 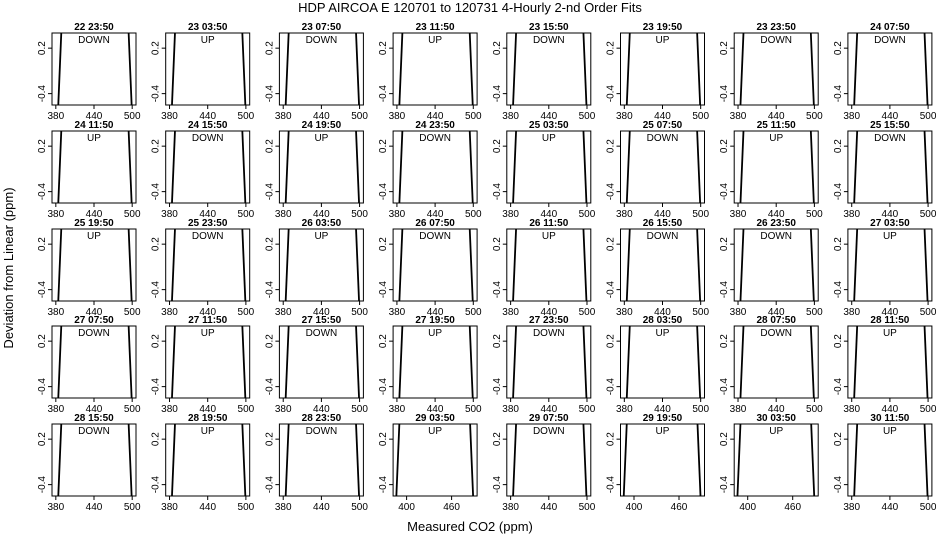 I want to click on fit-panel: 25 19:50 UP 380 440 500 -0.4 0.2, so click(x=89, y=268).